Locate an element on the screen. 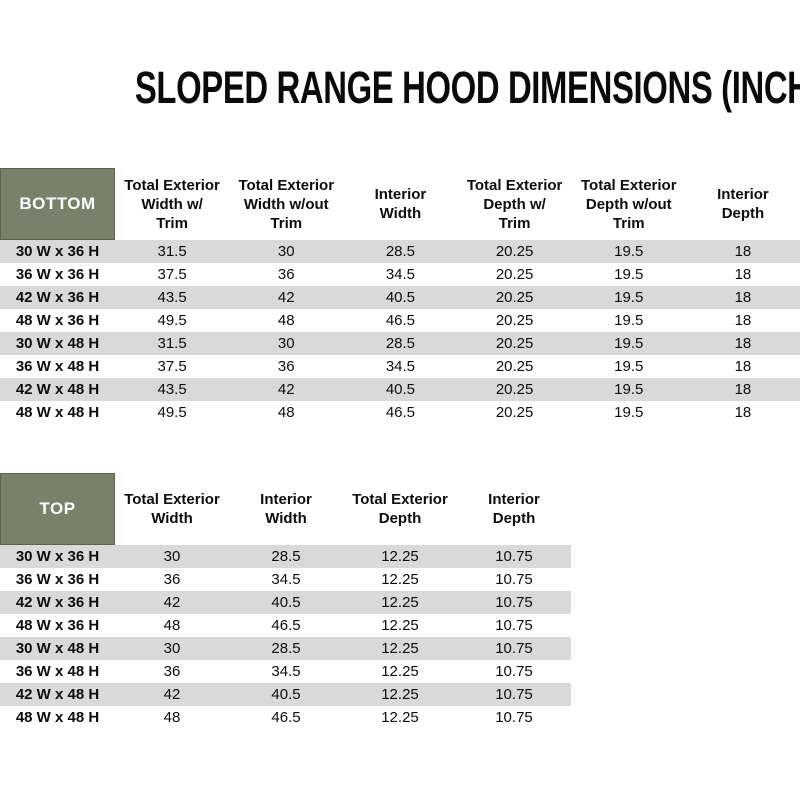 This screenshot has width=800, height=800. row-size-label: 48 W x 36 H is located at coordinates (57, 320).